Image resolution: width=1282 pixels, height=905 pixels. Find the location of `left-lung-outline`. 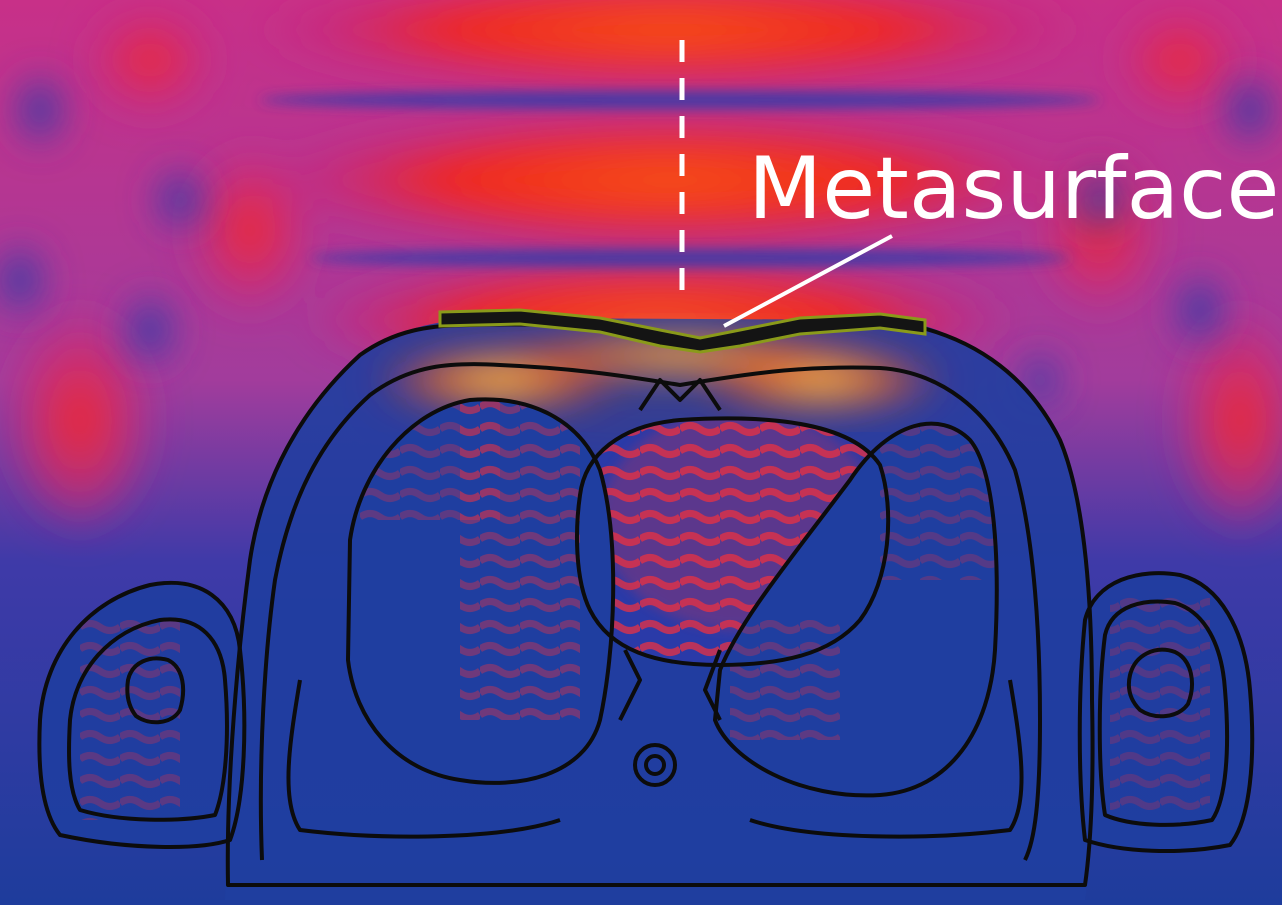

left-lung-outline is located at coordinates (481, 591).